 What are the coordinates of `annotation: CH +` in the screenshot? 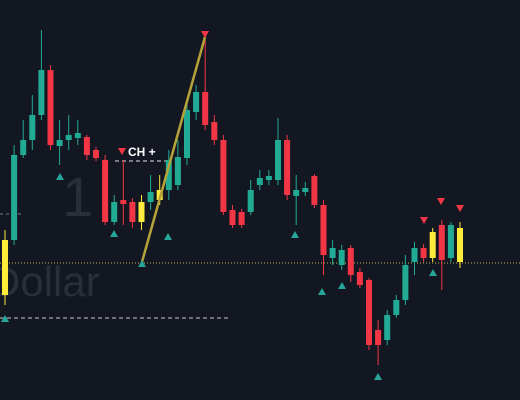 It's located at (142, 152).